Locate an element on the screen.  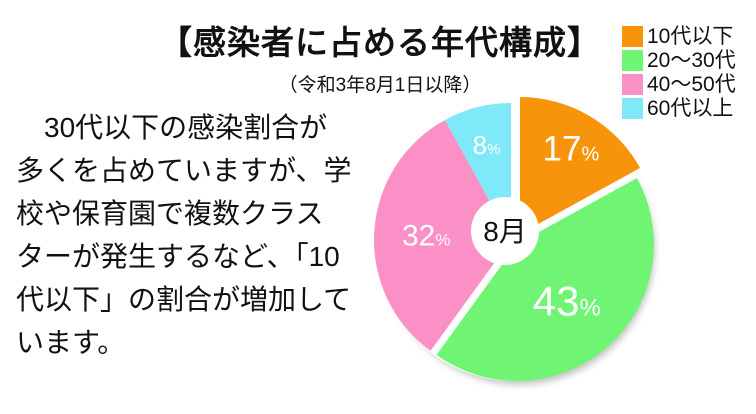
legend-item: 40〜50代 is located at coordinates (679, 84).